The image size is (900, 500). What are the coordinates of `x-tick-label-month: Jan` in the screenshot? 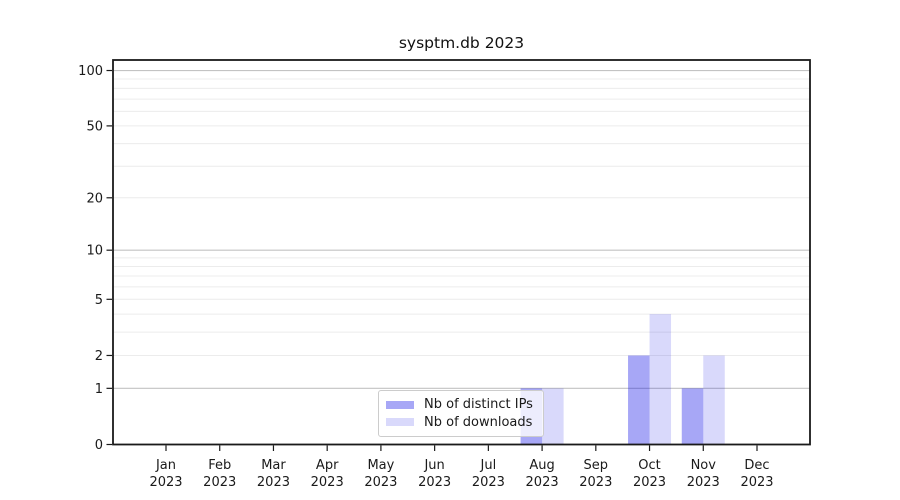 It's located at (165, 465).